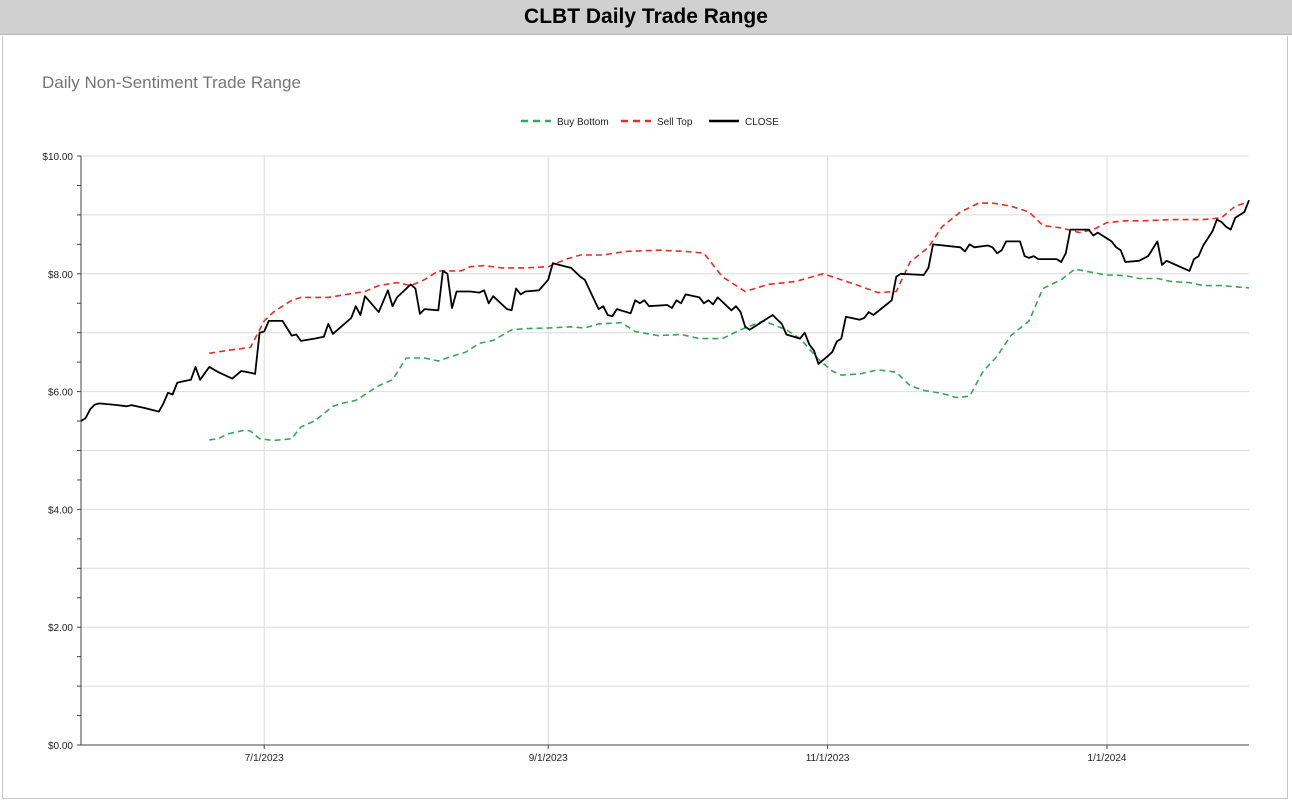 This screenshot has width=1292, height=802. Describe the element at coordinates (583, 122) in the screenshot. I see `legend-label: Buy Bottom` at that location.